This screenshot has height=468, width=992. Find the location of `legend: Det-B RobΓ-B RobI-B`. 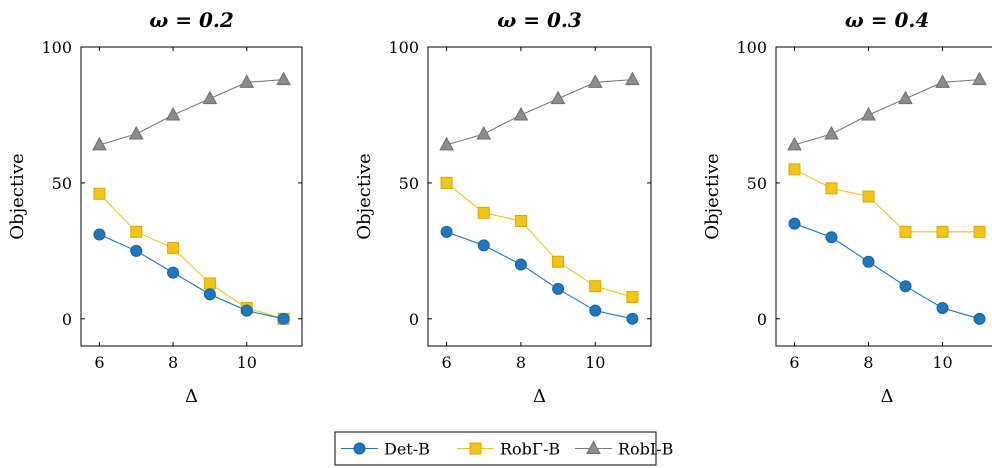

legend: Det-B RobΓ-B RobI-B is located at coordinates (503, 448).